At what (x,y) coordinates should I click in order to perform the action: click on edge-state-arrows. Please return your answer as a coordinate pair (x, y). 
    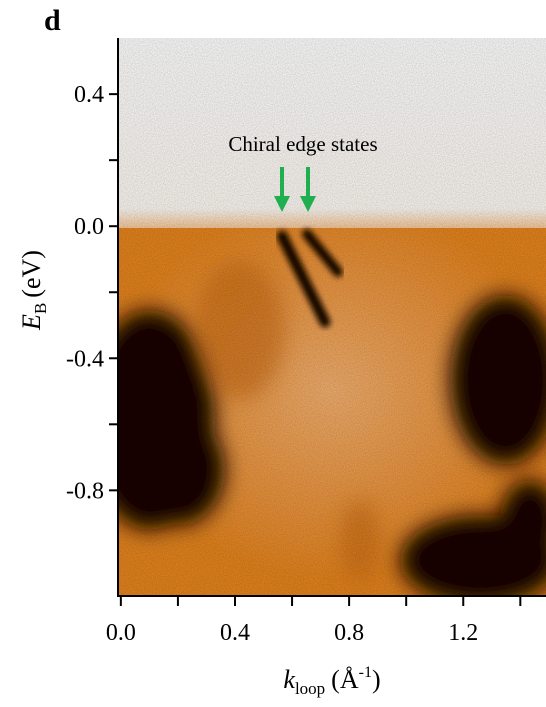
    Looking at the image, I should click on (295, 189).